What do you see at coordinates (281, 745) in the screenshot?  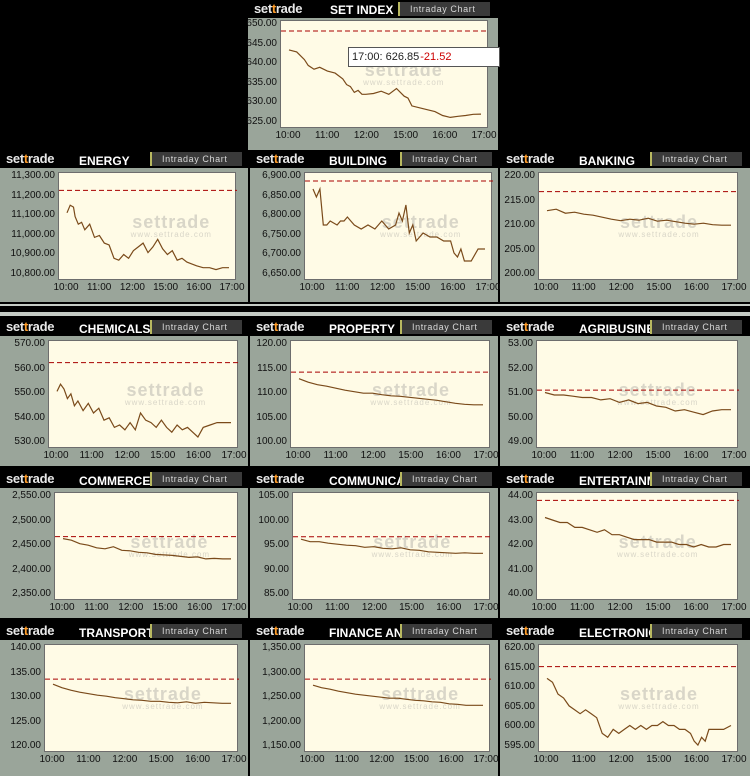 I see `y-tick-label: 1,150.00` at bounding box center [281, 745].